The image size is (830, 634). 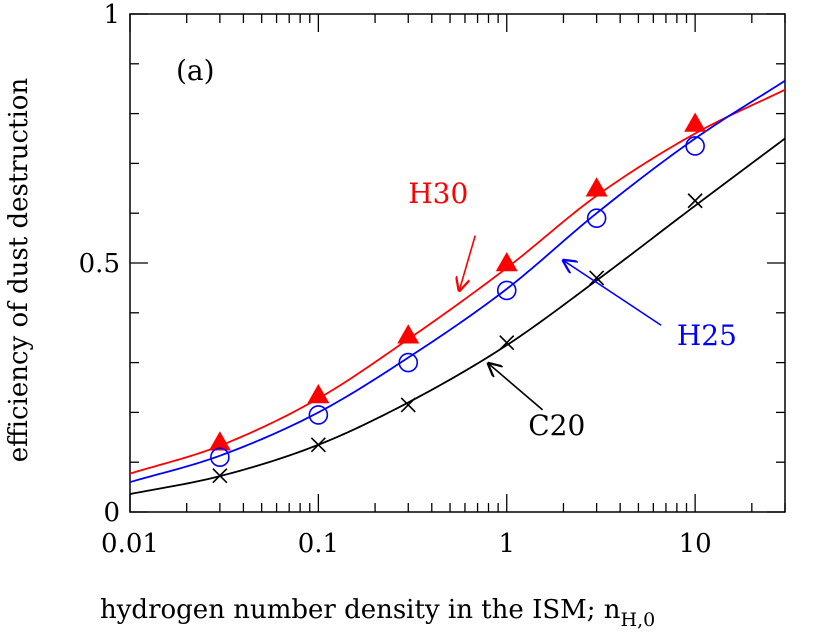 What do you see at coordinates (612, 293) in the screenshot?
I see `arrow-h25` at bounding box center [612, 293].